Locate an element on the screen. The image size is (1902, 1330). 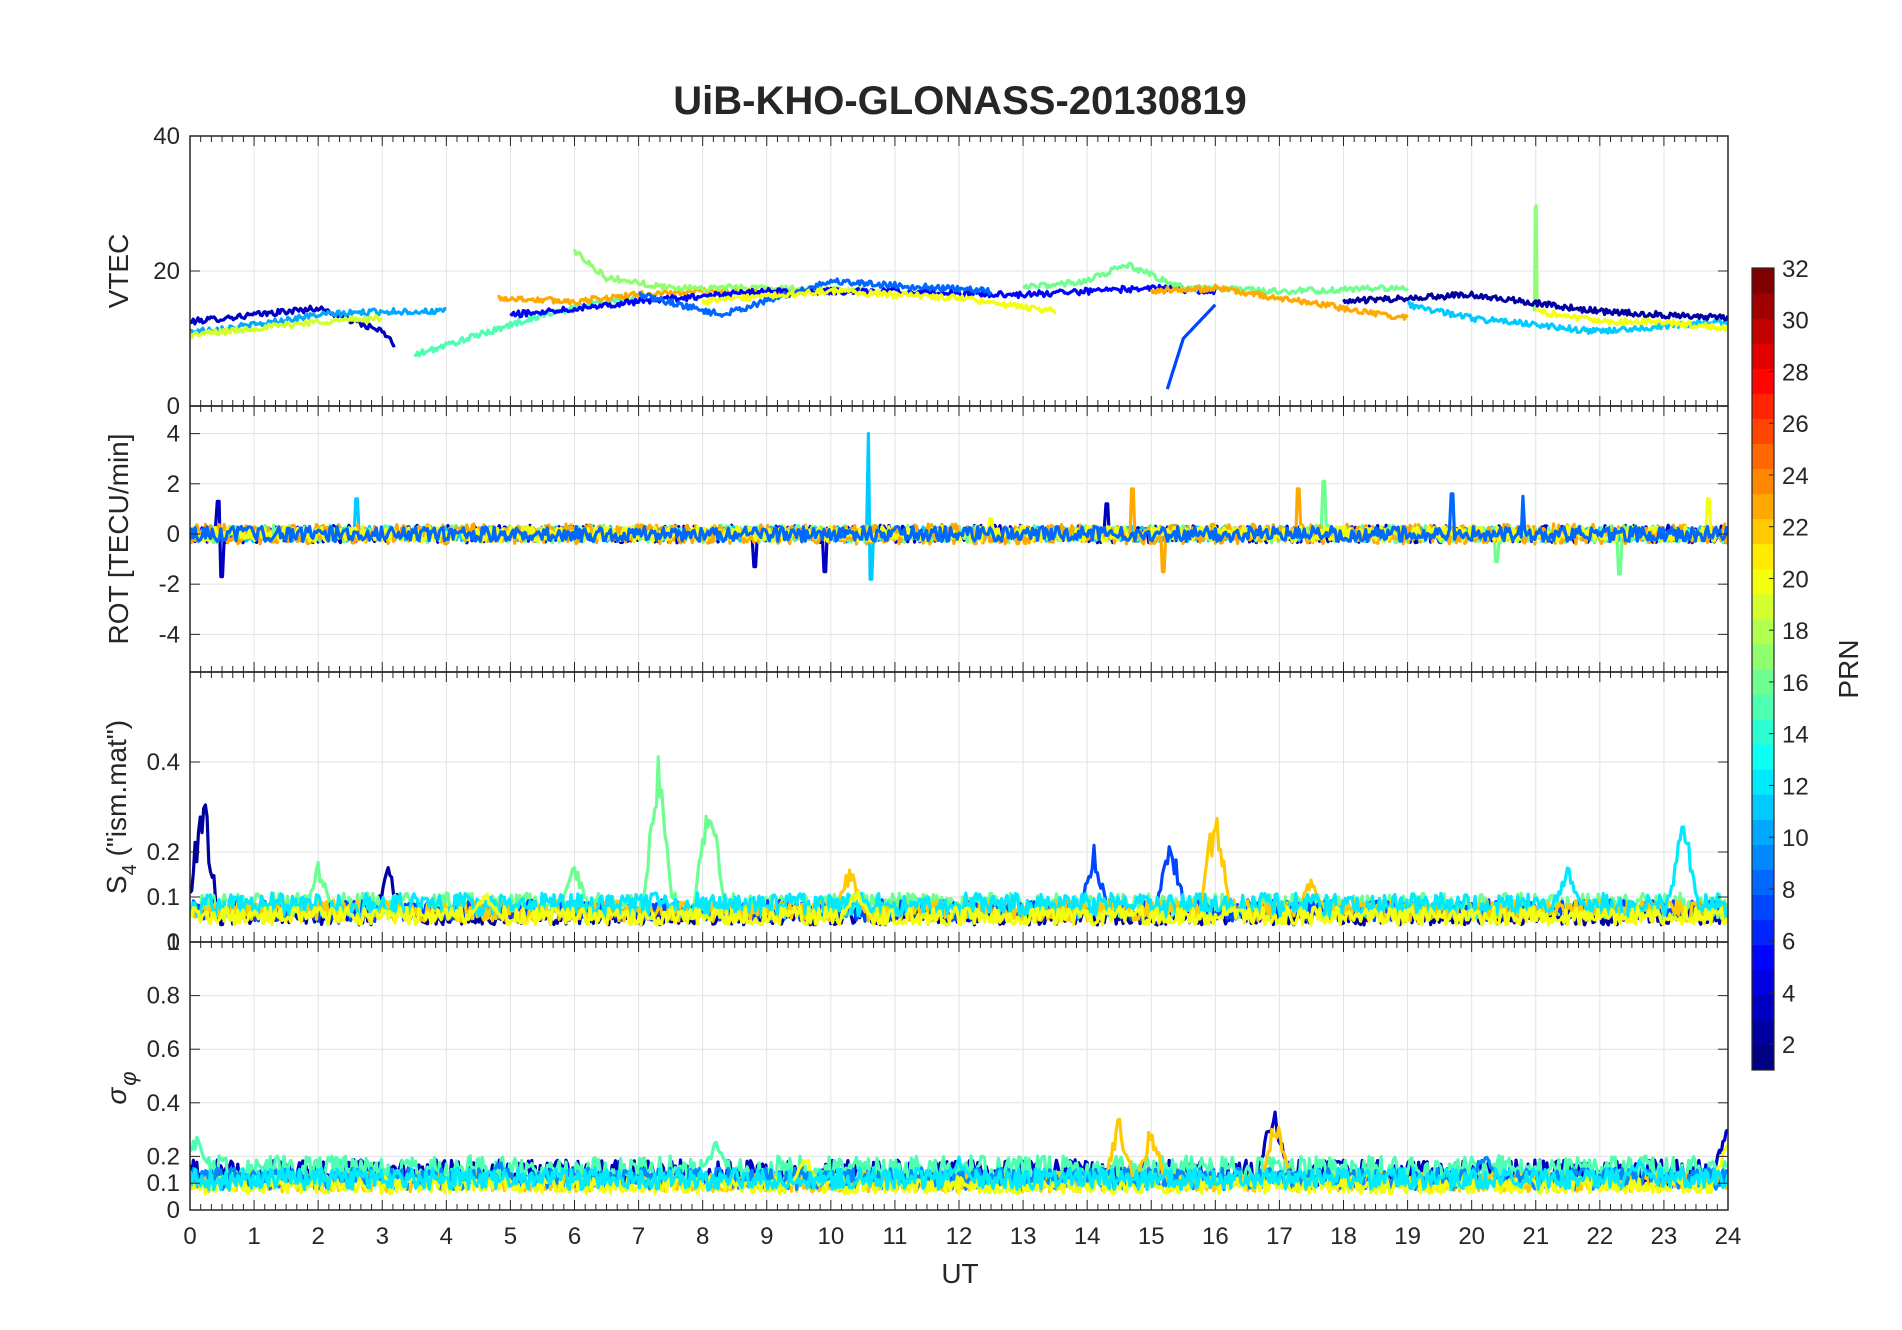
x-tick-label: 16 is located at coordinates (1215, 1236).